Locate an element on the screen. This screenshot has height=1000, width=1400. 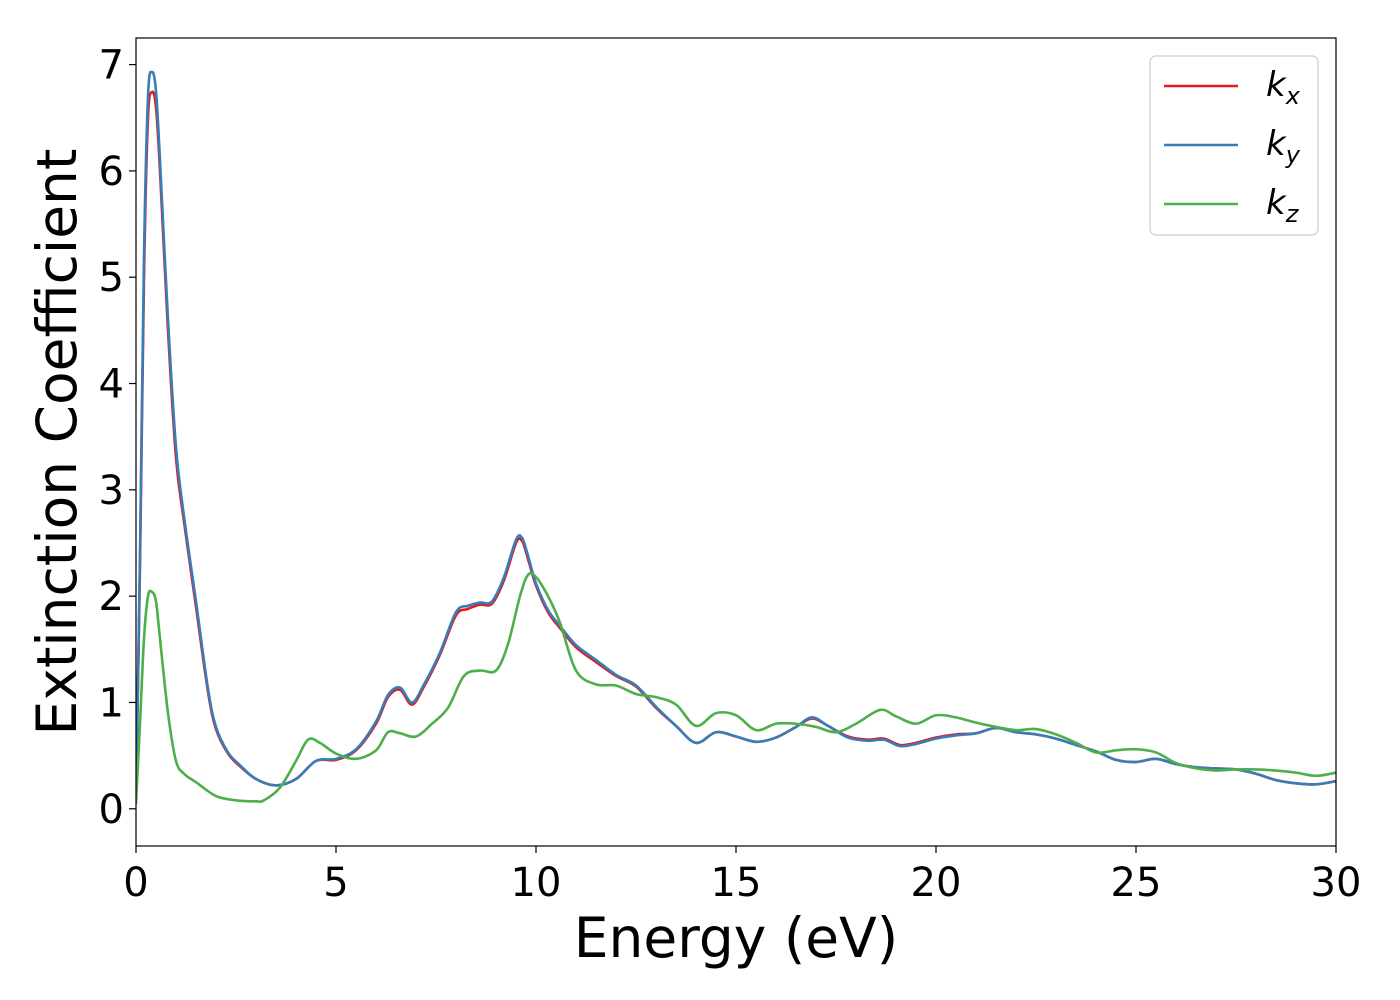
x-tick-label: 15 is located at coordinates (736, 883).